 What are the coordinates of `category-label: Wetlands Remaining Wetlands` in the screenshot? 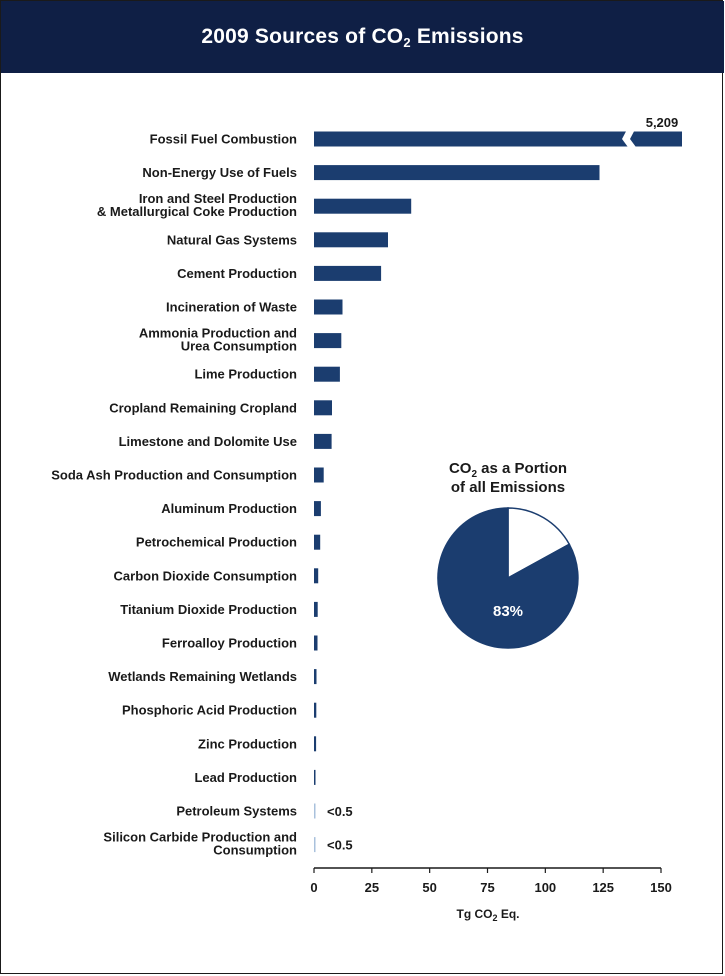 It's located at (202, 676).